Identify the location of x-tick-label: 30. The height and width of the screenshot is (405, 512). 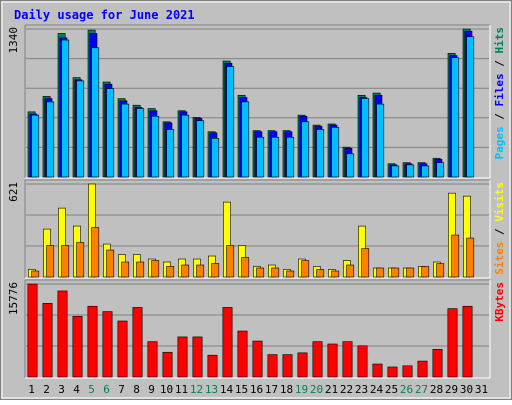
(466, 389).